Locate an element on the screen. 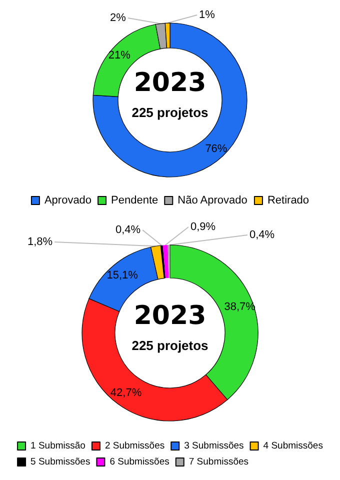  legend-label: Não Aprovado is located at coordinates (213, 200).